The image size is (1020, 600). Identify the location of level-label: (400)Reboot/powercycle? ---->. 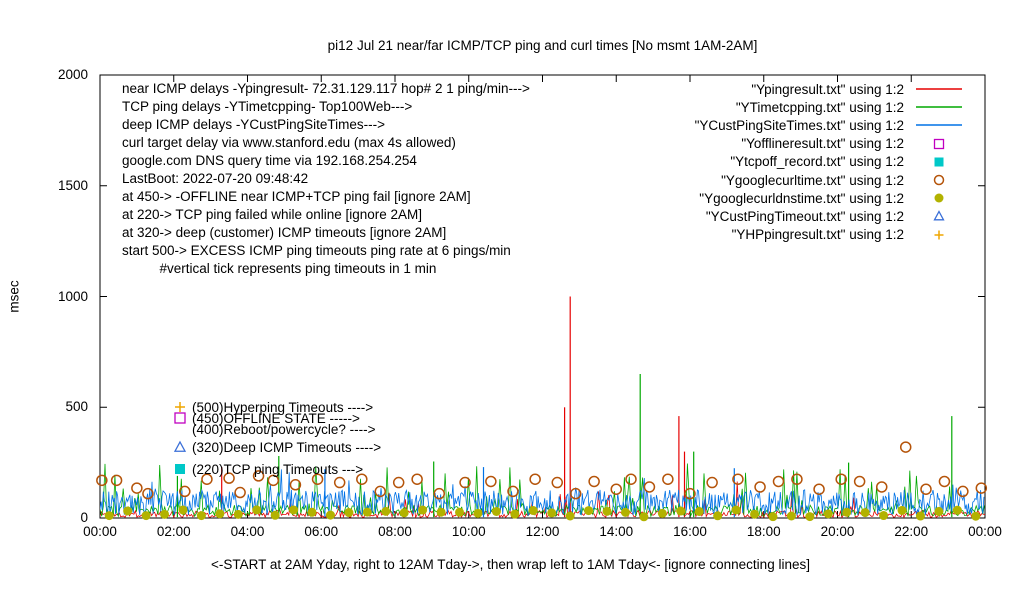
(274, 429).